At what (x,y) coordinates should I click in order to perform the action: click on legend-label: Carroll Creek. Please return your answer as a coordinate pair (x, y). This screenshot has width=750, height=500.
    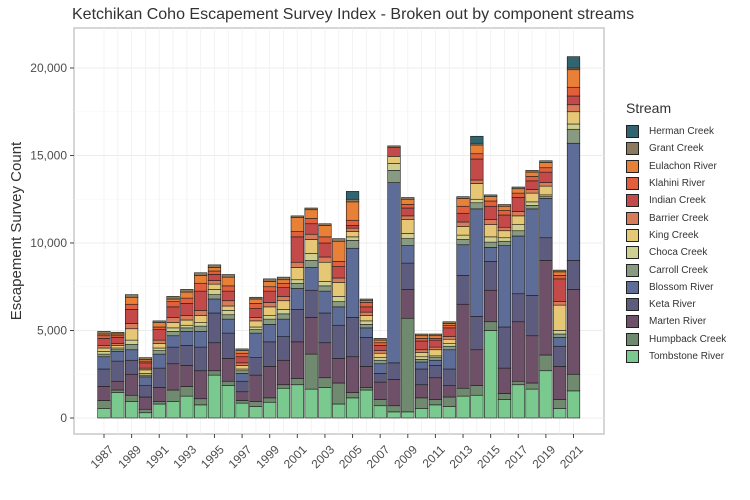
    Looking at the image, I should click on (678, 270).